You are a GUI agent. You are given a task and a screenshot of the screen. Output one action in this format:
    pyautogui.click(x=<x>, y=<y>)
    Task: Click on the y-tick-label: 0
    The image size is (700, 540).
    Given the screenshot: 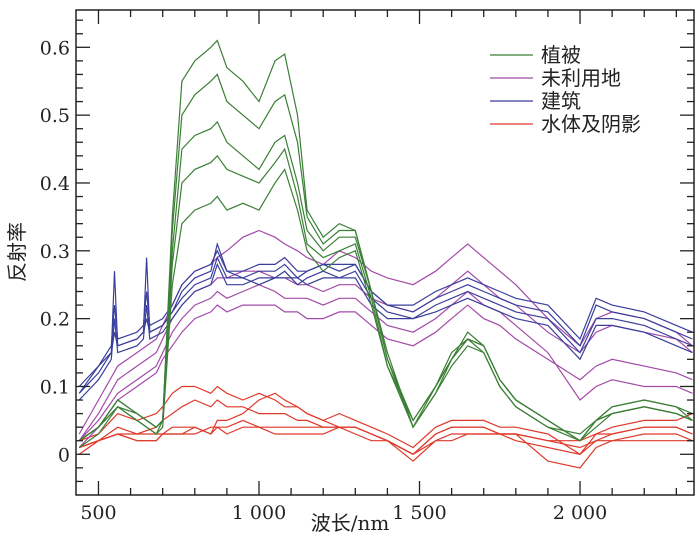 What is the action you would take?
    pyautogui.click(x=64, y=455)
    